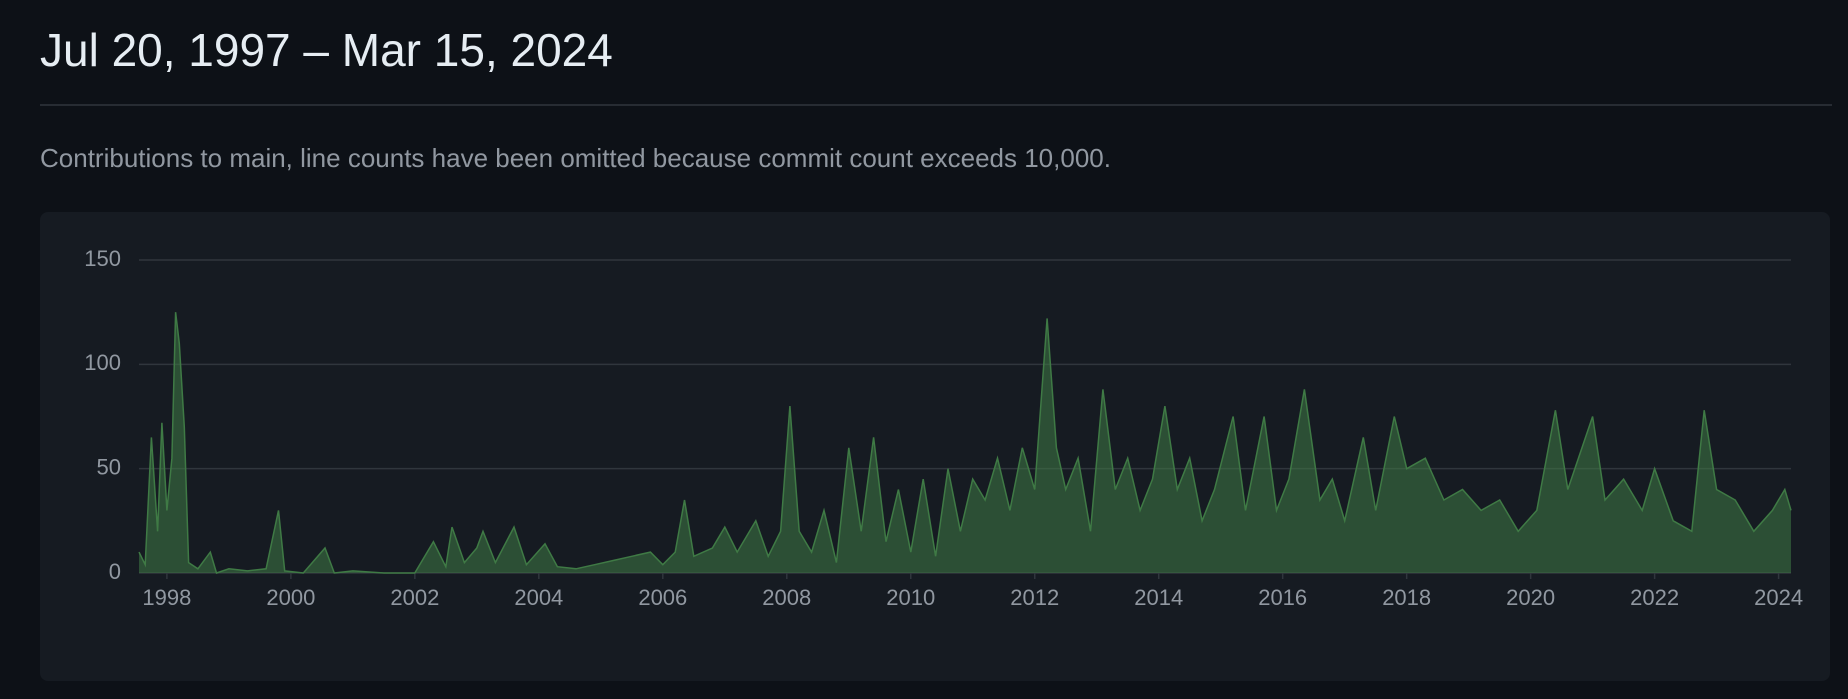 This screenshot has height=699, width=1848. I want to click on chart-title: Jul 20, 1997 – Mar 15, 2024, so click(326, 50).